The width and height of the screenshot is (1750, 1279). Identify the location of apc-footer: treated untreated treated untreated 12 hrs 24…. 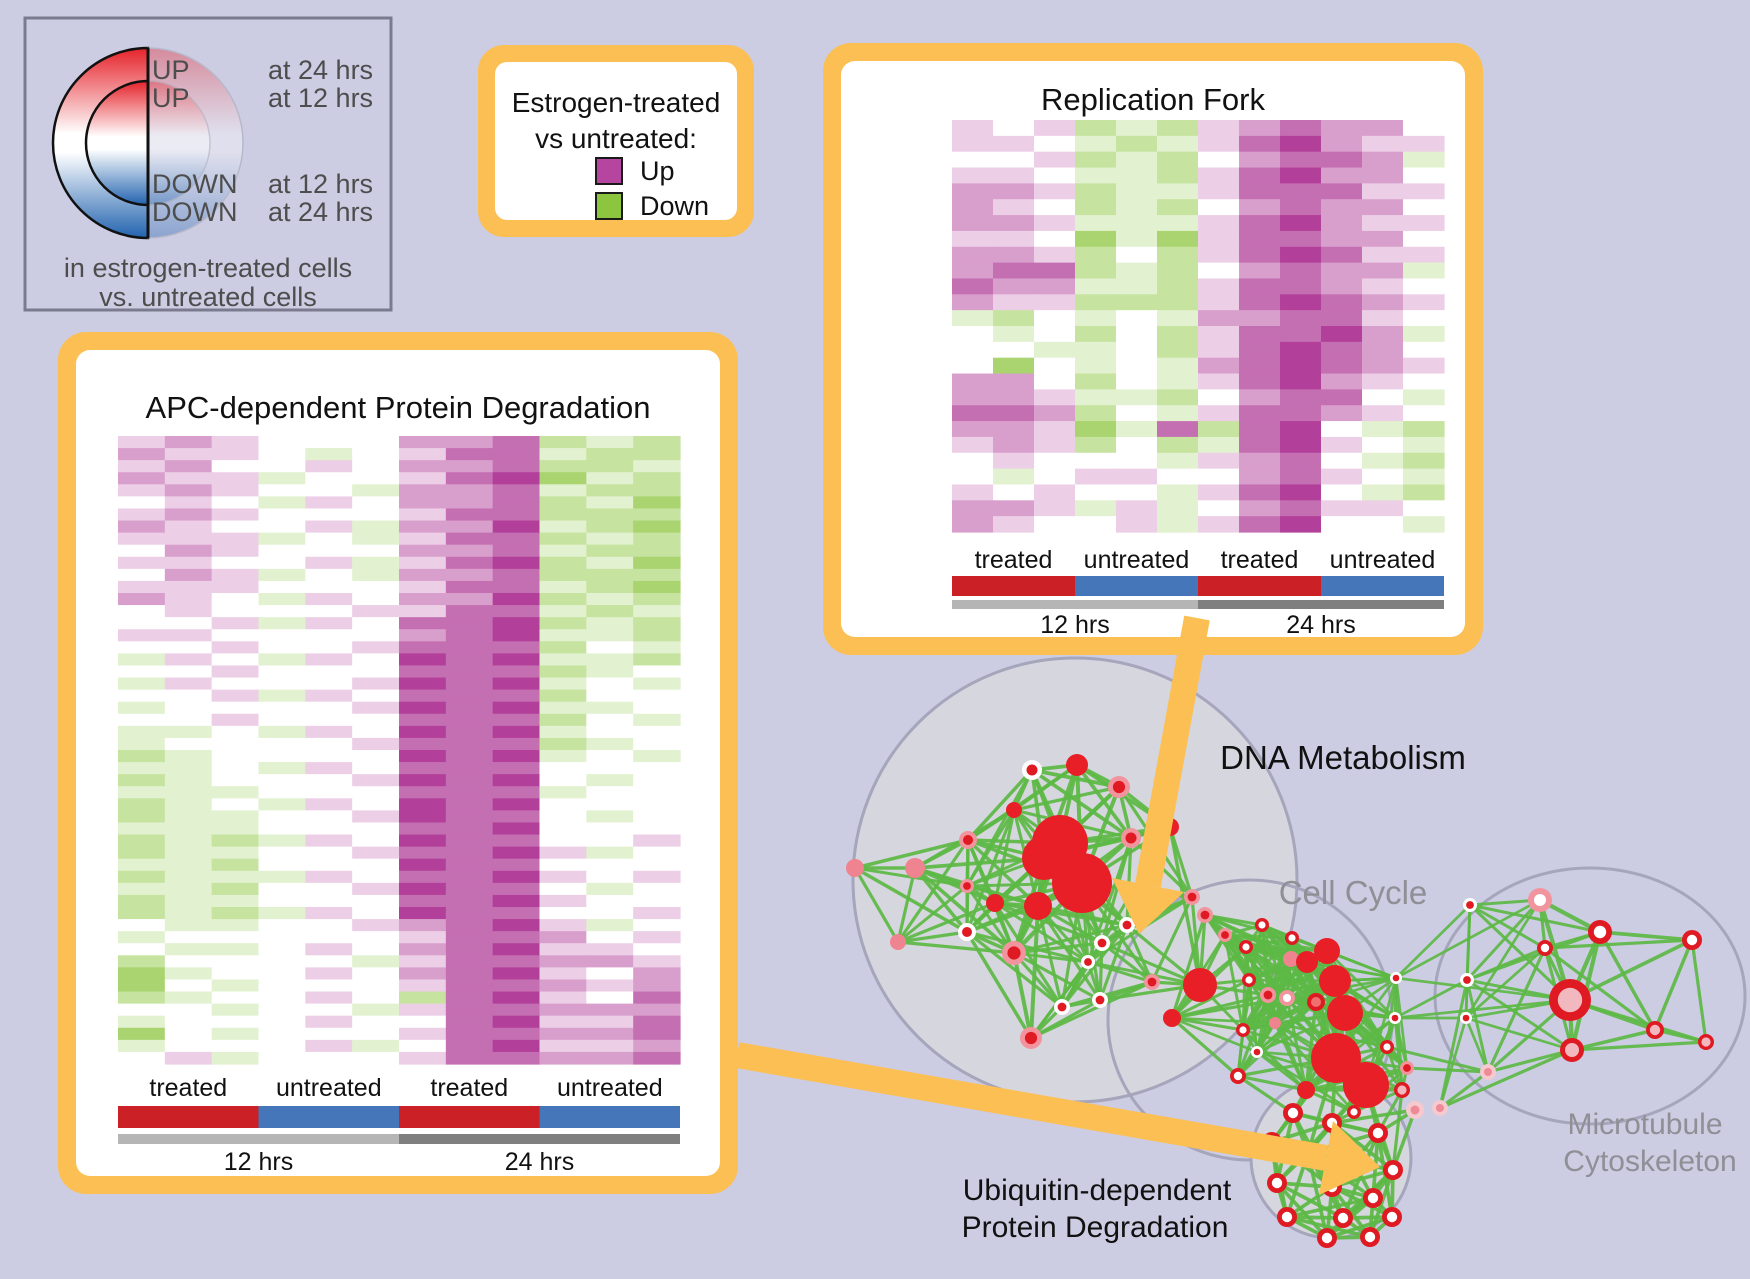
(399, 1125).